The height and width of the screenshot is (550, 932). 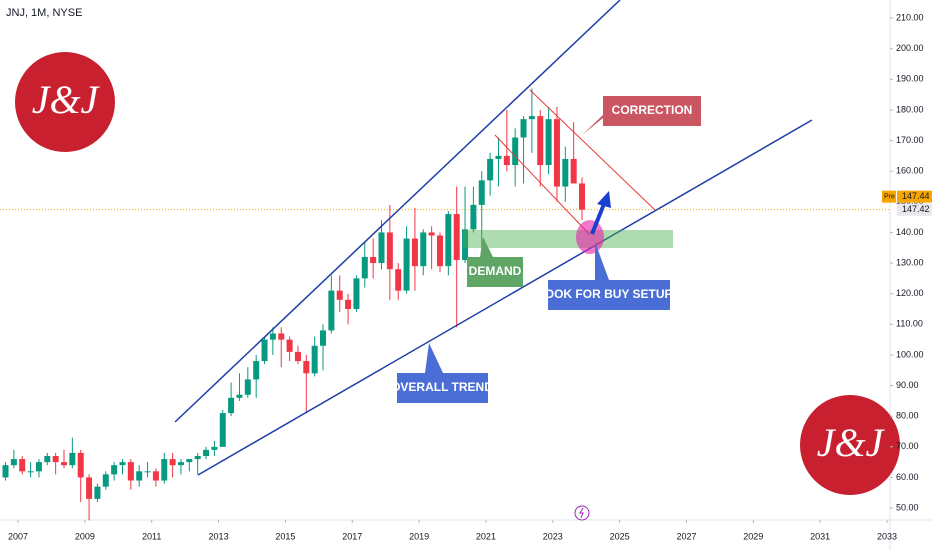 What do you see at coordinates (18, 536) in the screenshot?
I see `x-tick-label: 2007` at bounding box center [18, 536].